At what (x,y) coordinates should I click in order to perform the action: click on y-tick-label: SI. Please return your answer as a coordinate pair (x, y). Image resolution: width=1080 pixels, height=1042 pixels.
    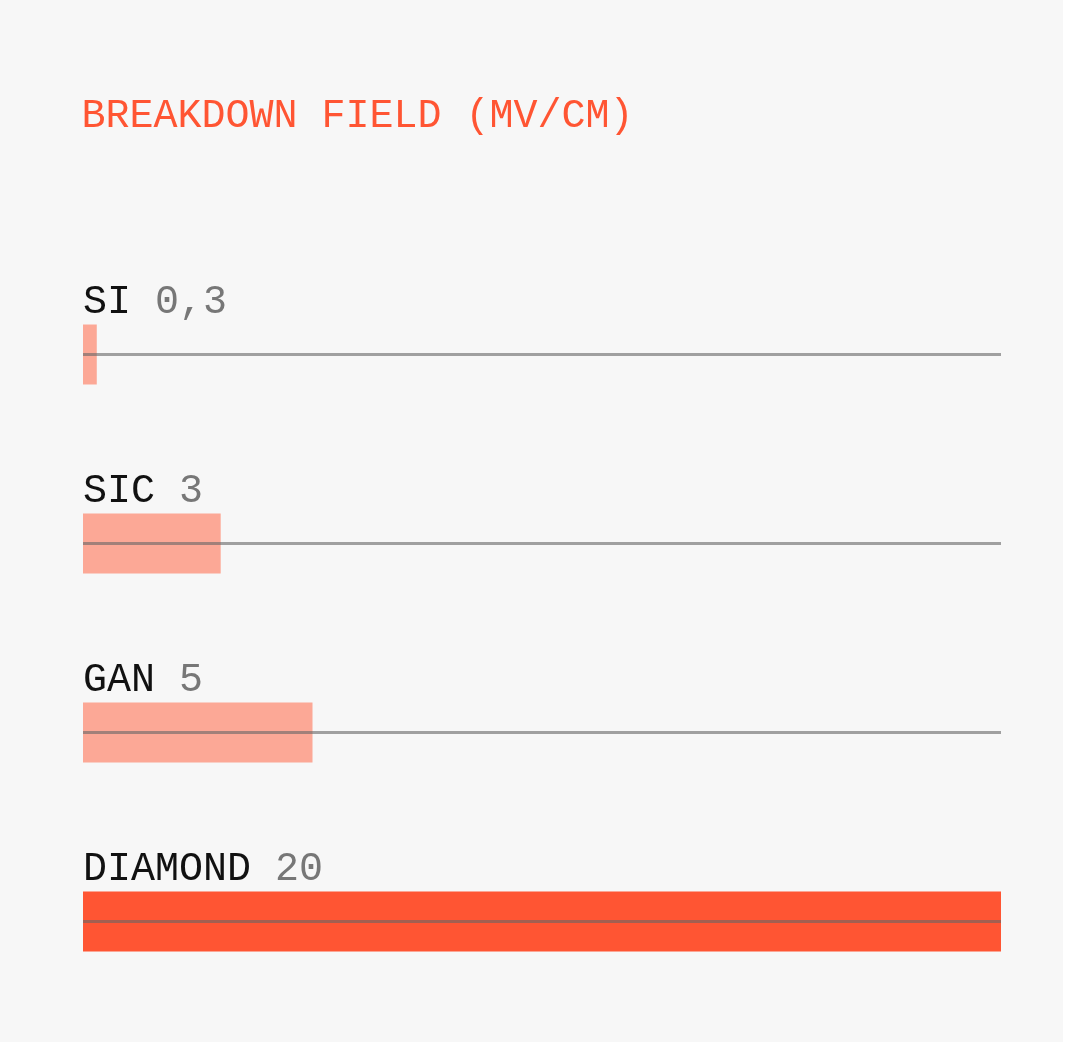
    Looking at the image, I should click on (107, 302).